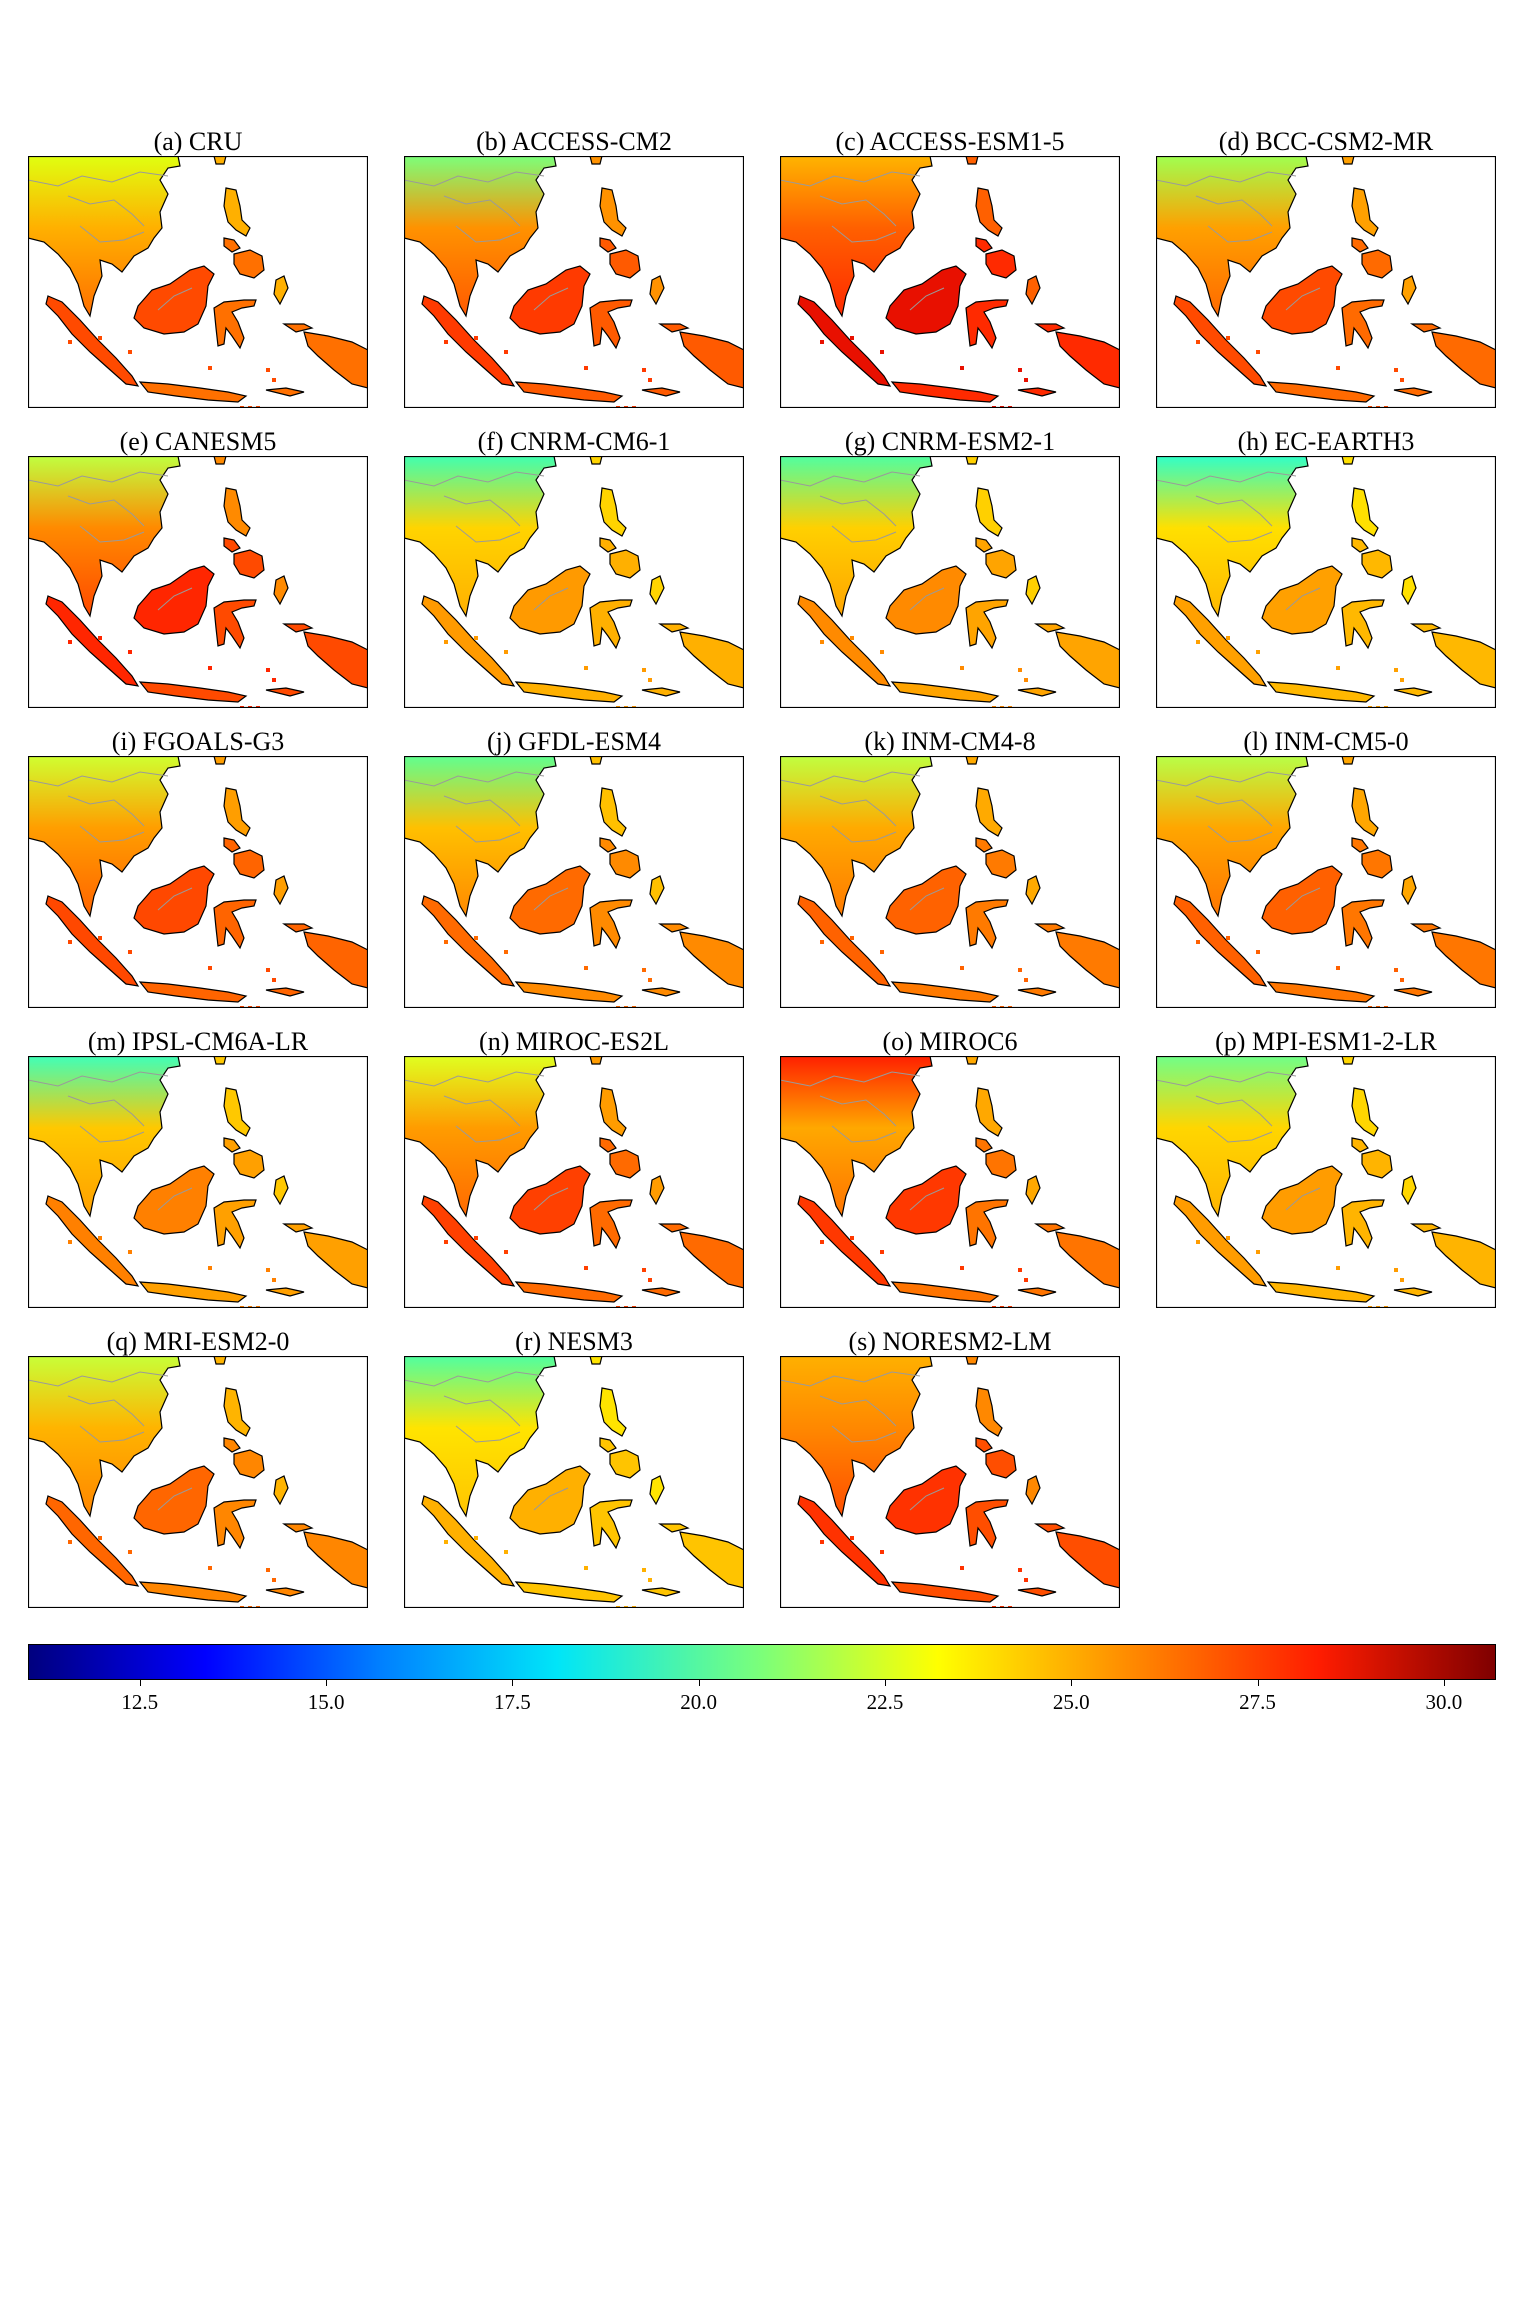  What do you see at coordinates (574, 568) in the screenshot?
I see `map-panel: (f) CNRM-CM6-1` at bounding box center [574, 568].